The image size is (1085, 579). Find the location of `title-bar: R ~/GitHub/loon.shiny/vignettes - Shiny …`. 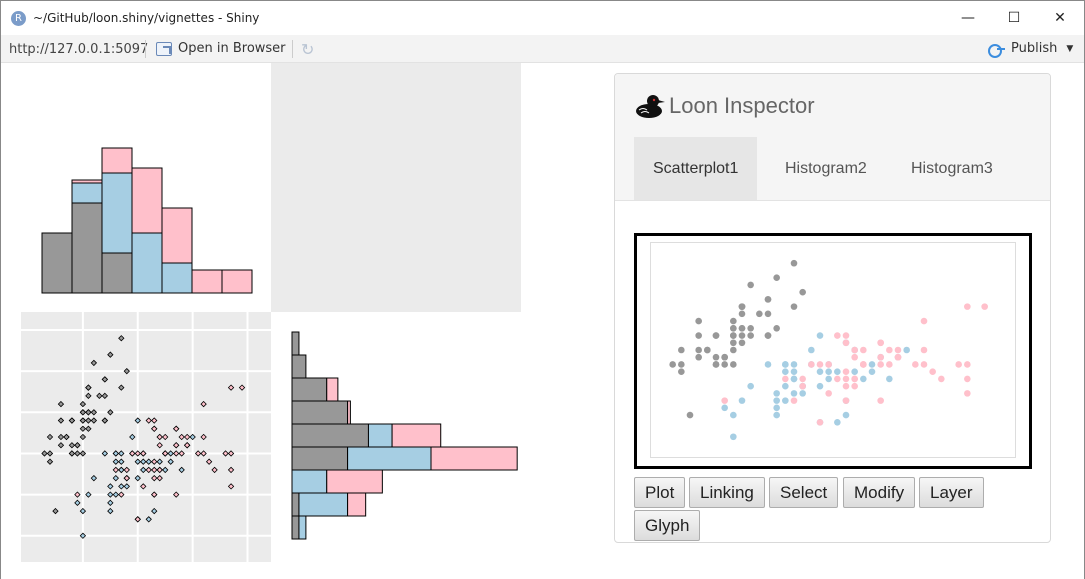

title-bar: R ~/GitHub/loon.shiny/vignettes - Shiny … is located at coordinates (542, 18).